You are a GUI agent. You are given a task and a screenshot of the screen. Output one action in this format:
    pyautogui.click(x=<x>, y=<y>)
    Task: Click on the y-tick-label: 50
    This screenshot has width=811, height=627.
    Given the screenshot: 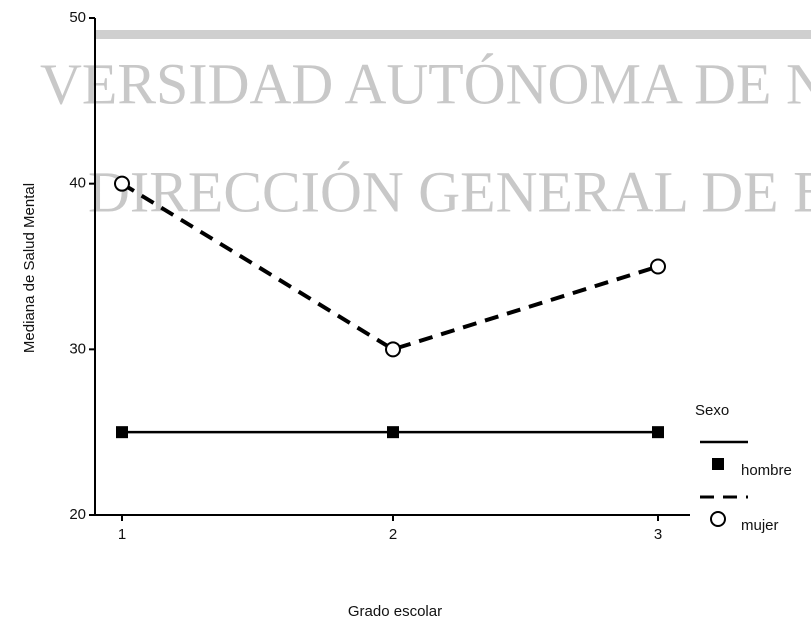 What is the action you would take?
    pyautogui.click(x=77, y=17)
    